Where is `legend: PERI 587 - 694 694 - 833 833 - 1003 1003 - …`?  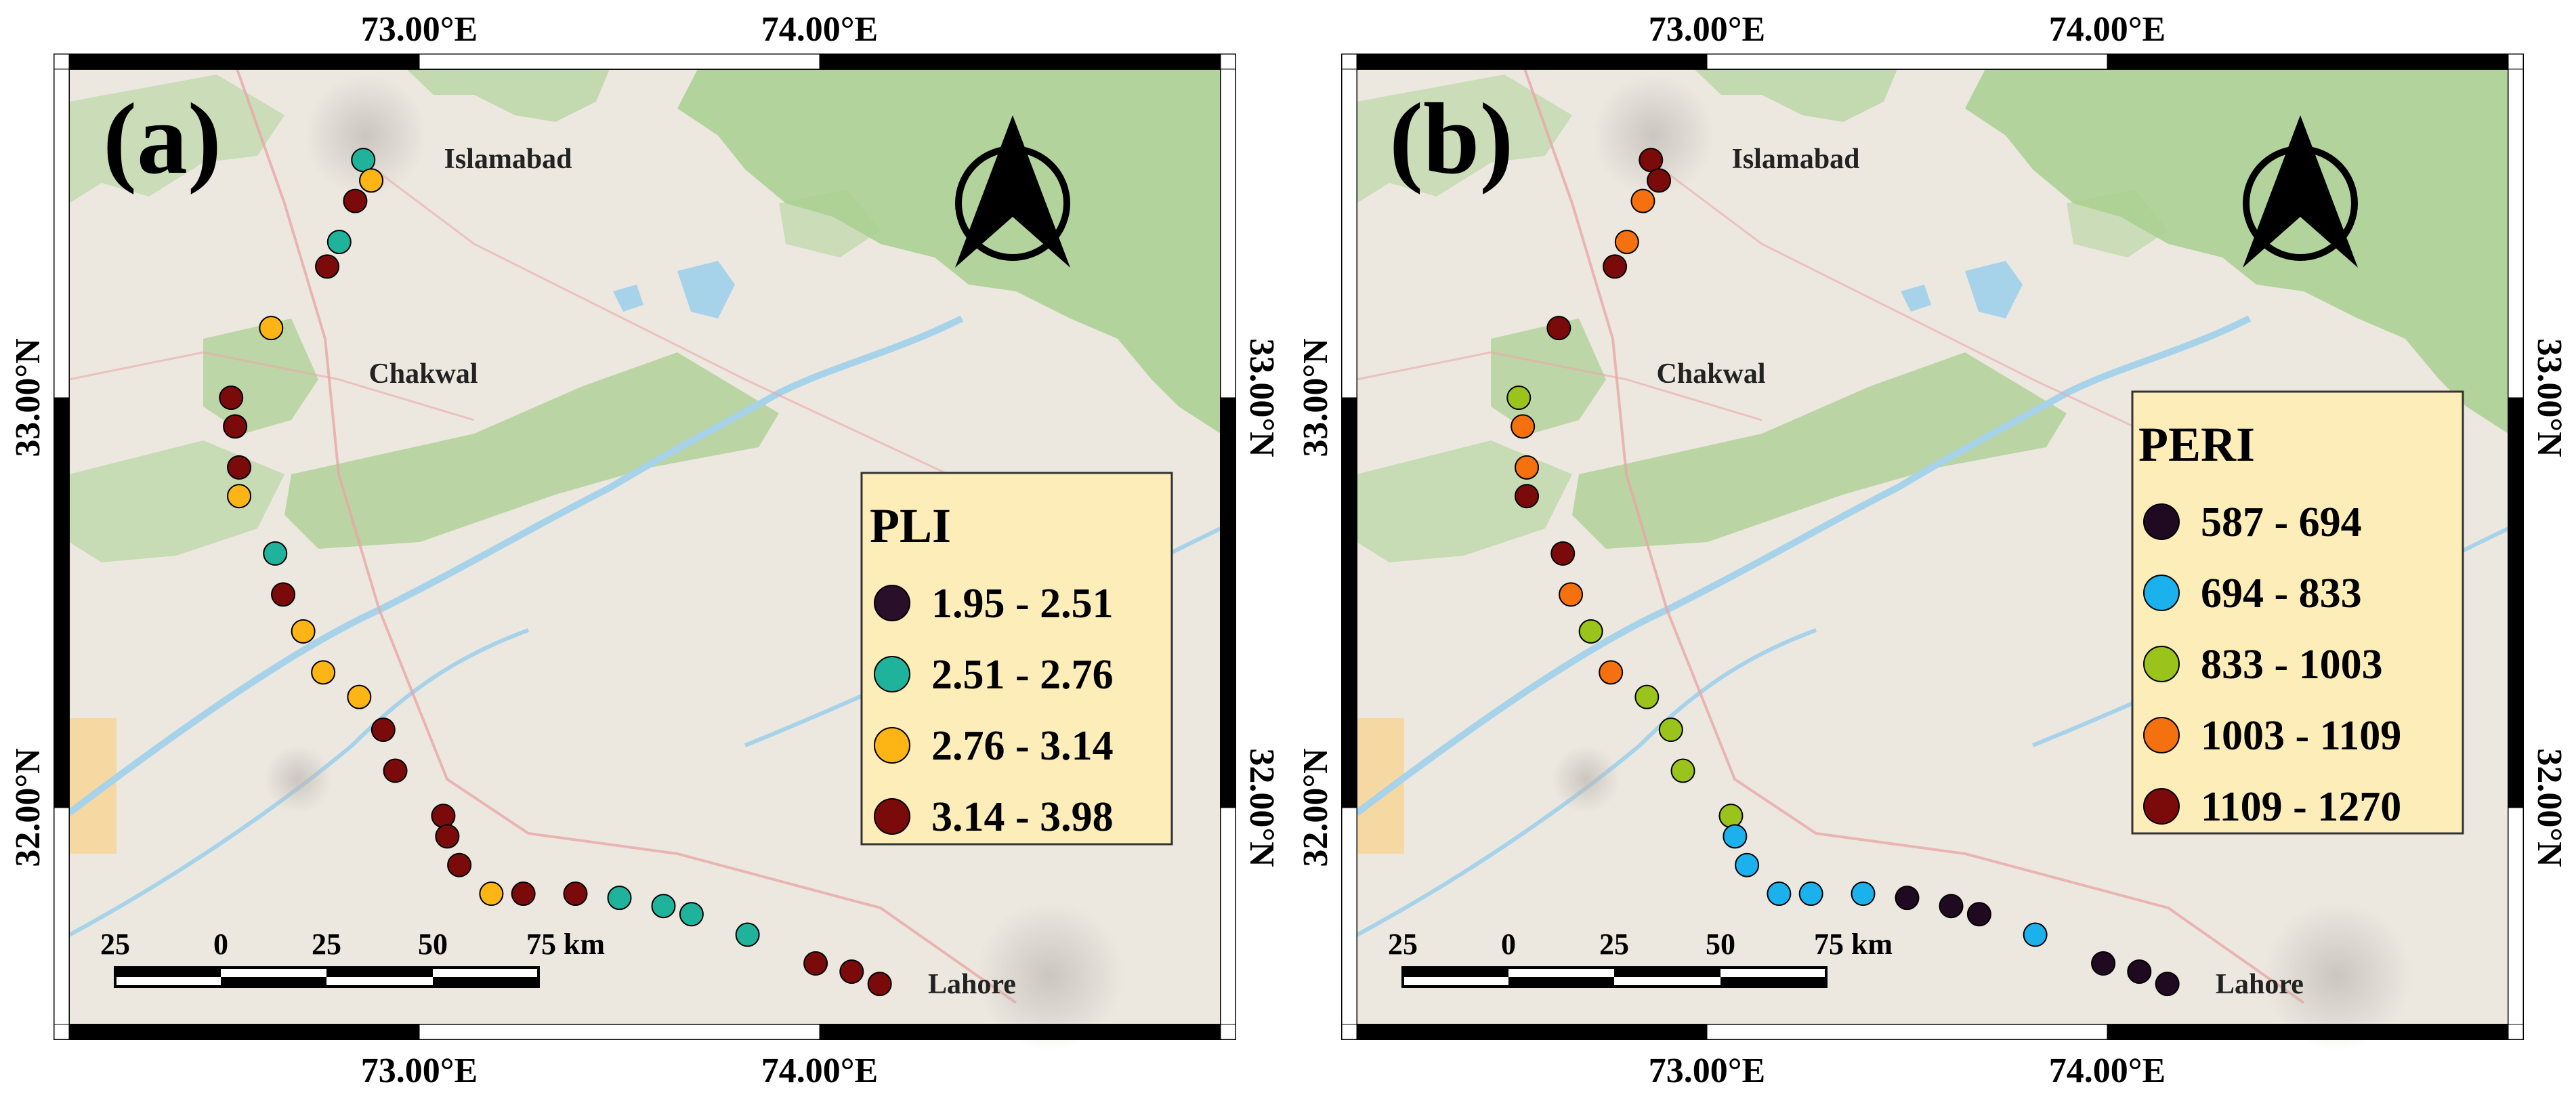 legend: PERI 587 - 694 694 - 833 833 - 1003 1003 - … is located at coordinates (2298, 613).